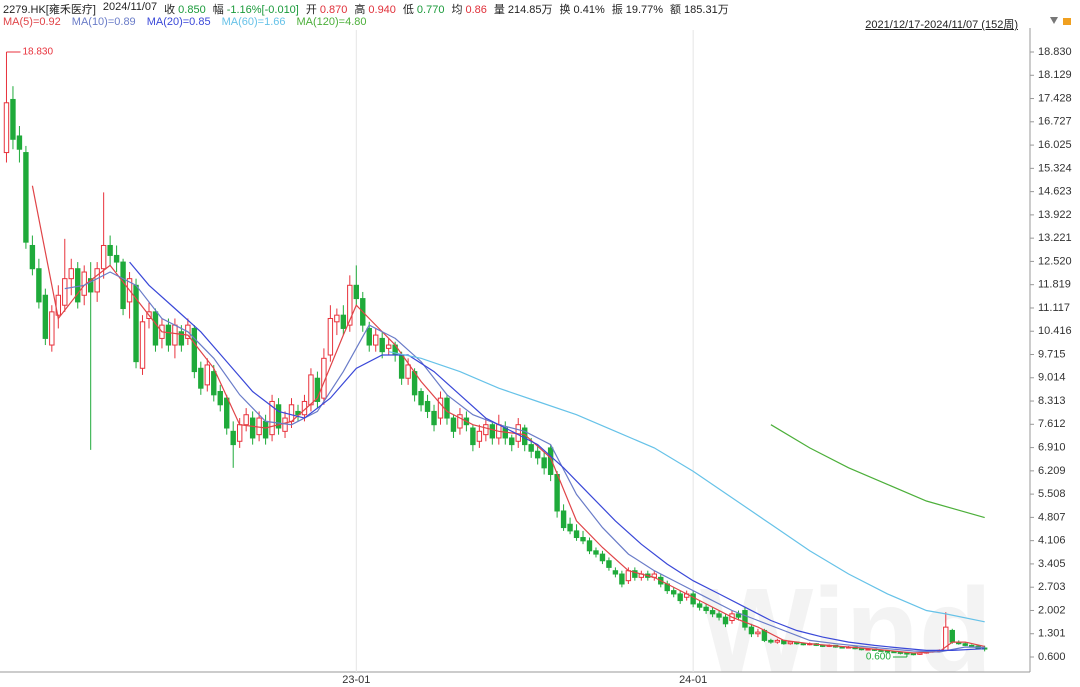 Image resolution: width=1080 pixels, height=687 pixels. Describe the element at coordinates (49, 10) in the screenshot. I see `stock-code: 2279.HK[雍禾医疗]` at that location.